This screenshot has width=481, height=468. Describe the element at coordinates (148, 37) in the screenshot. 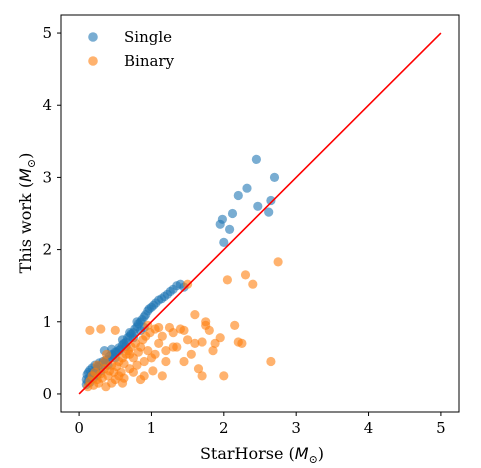

I see `legend-label-single: Single` at that location.